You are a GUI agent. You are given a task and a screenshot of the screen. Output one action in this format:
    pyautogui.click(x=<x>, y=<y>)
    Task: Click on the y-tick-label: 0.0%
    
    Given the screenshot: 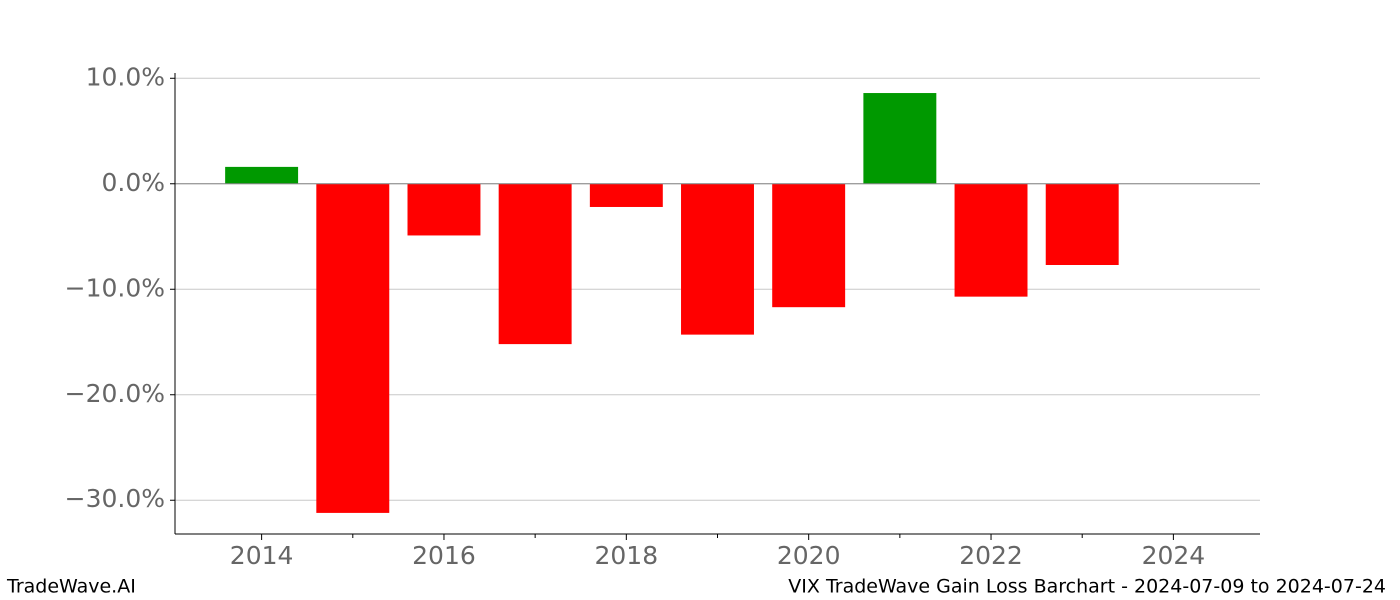 What is the action you would take?
    pyautogui.click(x=133, y=182)
    